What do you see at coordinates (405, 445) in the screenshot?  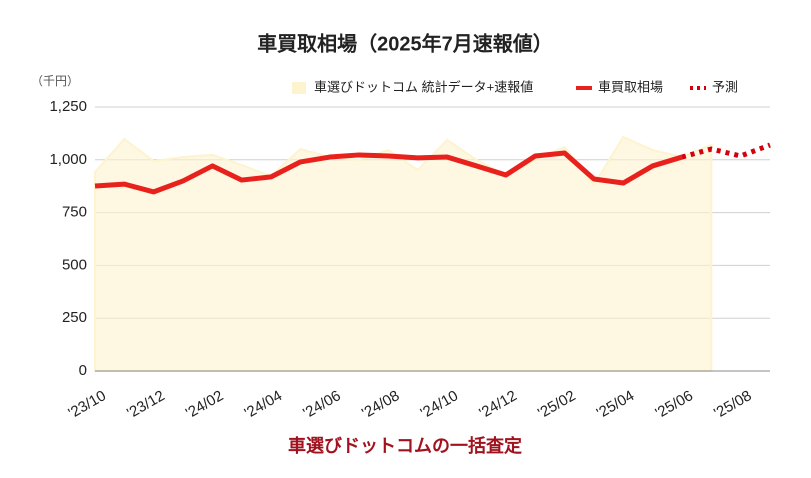 I see `footer: 車選びドットコムの一括査定` at bounding box center [405, 445].